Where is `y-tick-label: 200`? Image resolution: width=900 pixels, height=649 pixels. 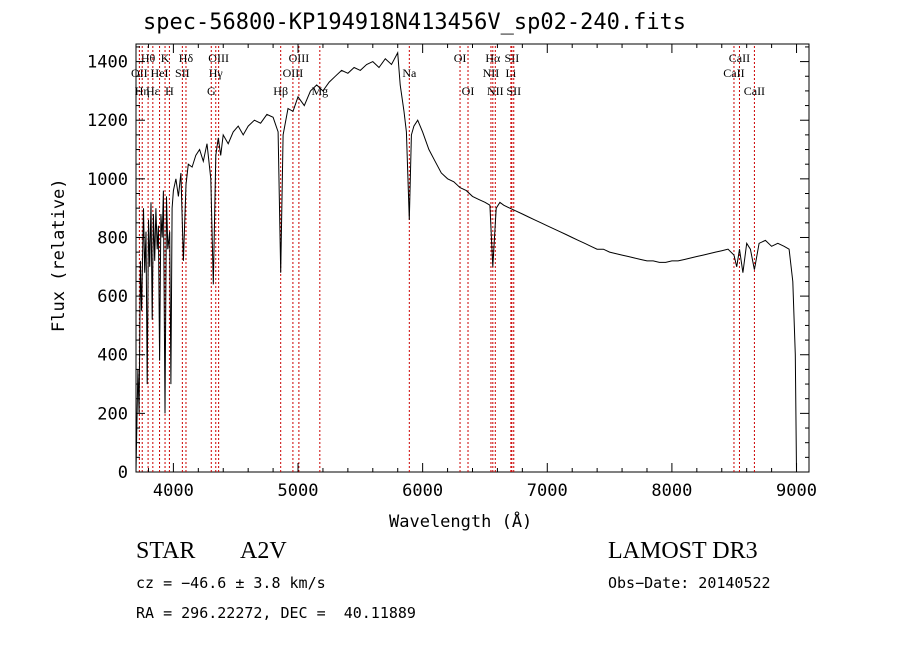
y-tick-label: 200 is located at coordinates (112, 414).